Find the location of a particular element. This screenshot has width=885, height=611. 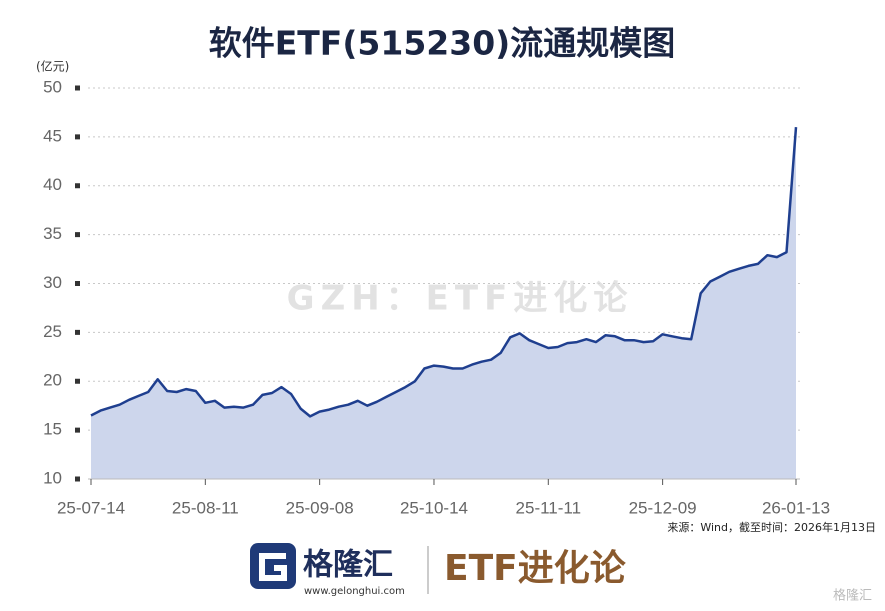

y-tick-label: 10 is located at coordinates (52, 477).